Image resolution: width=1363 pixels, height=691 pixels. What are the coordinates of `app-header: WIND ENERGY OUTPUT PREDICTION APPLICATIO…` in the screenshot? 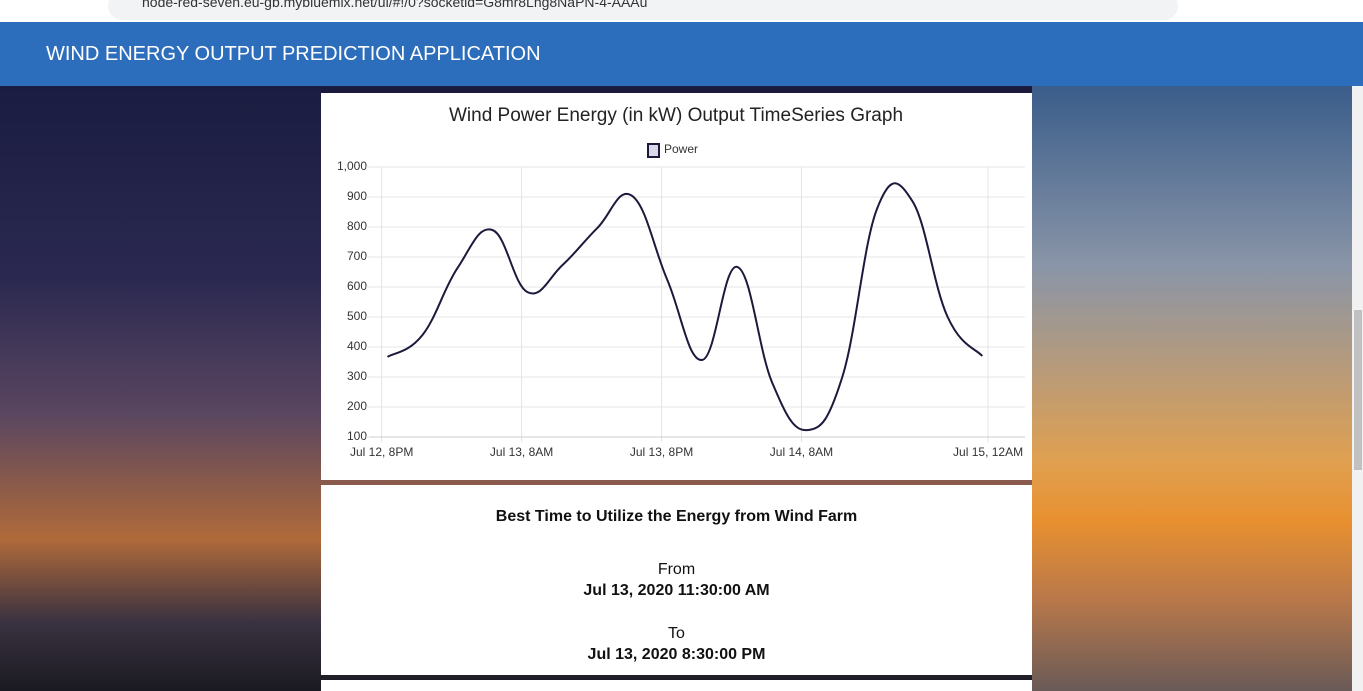 It's located at (681, 54).